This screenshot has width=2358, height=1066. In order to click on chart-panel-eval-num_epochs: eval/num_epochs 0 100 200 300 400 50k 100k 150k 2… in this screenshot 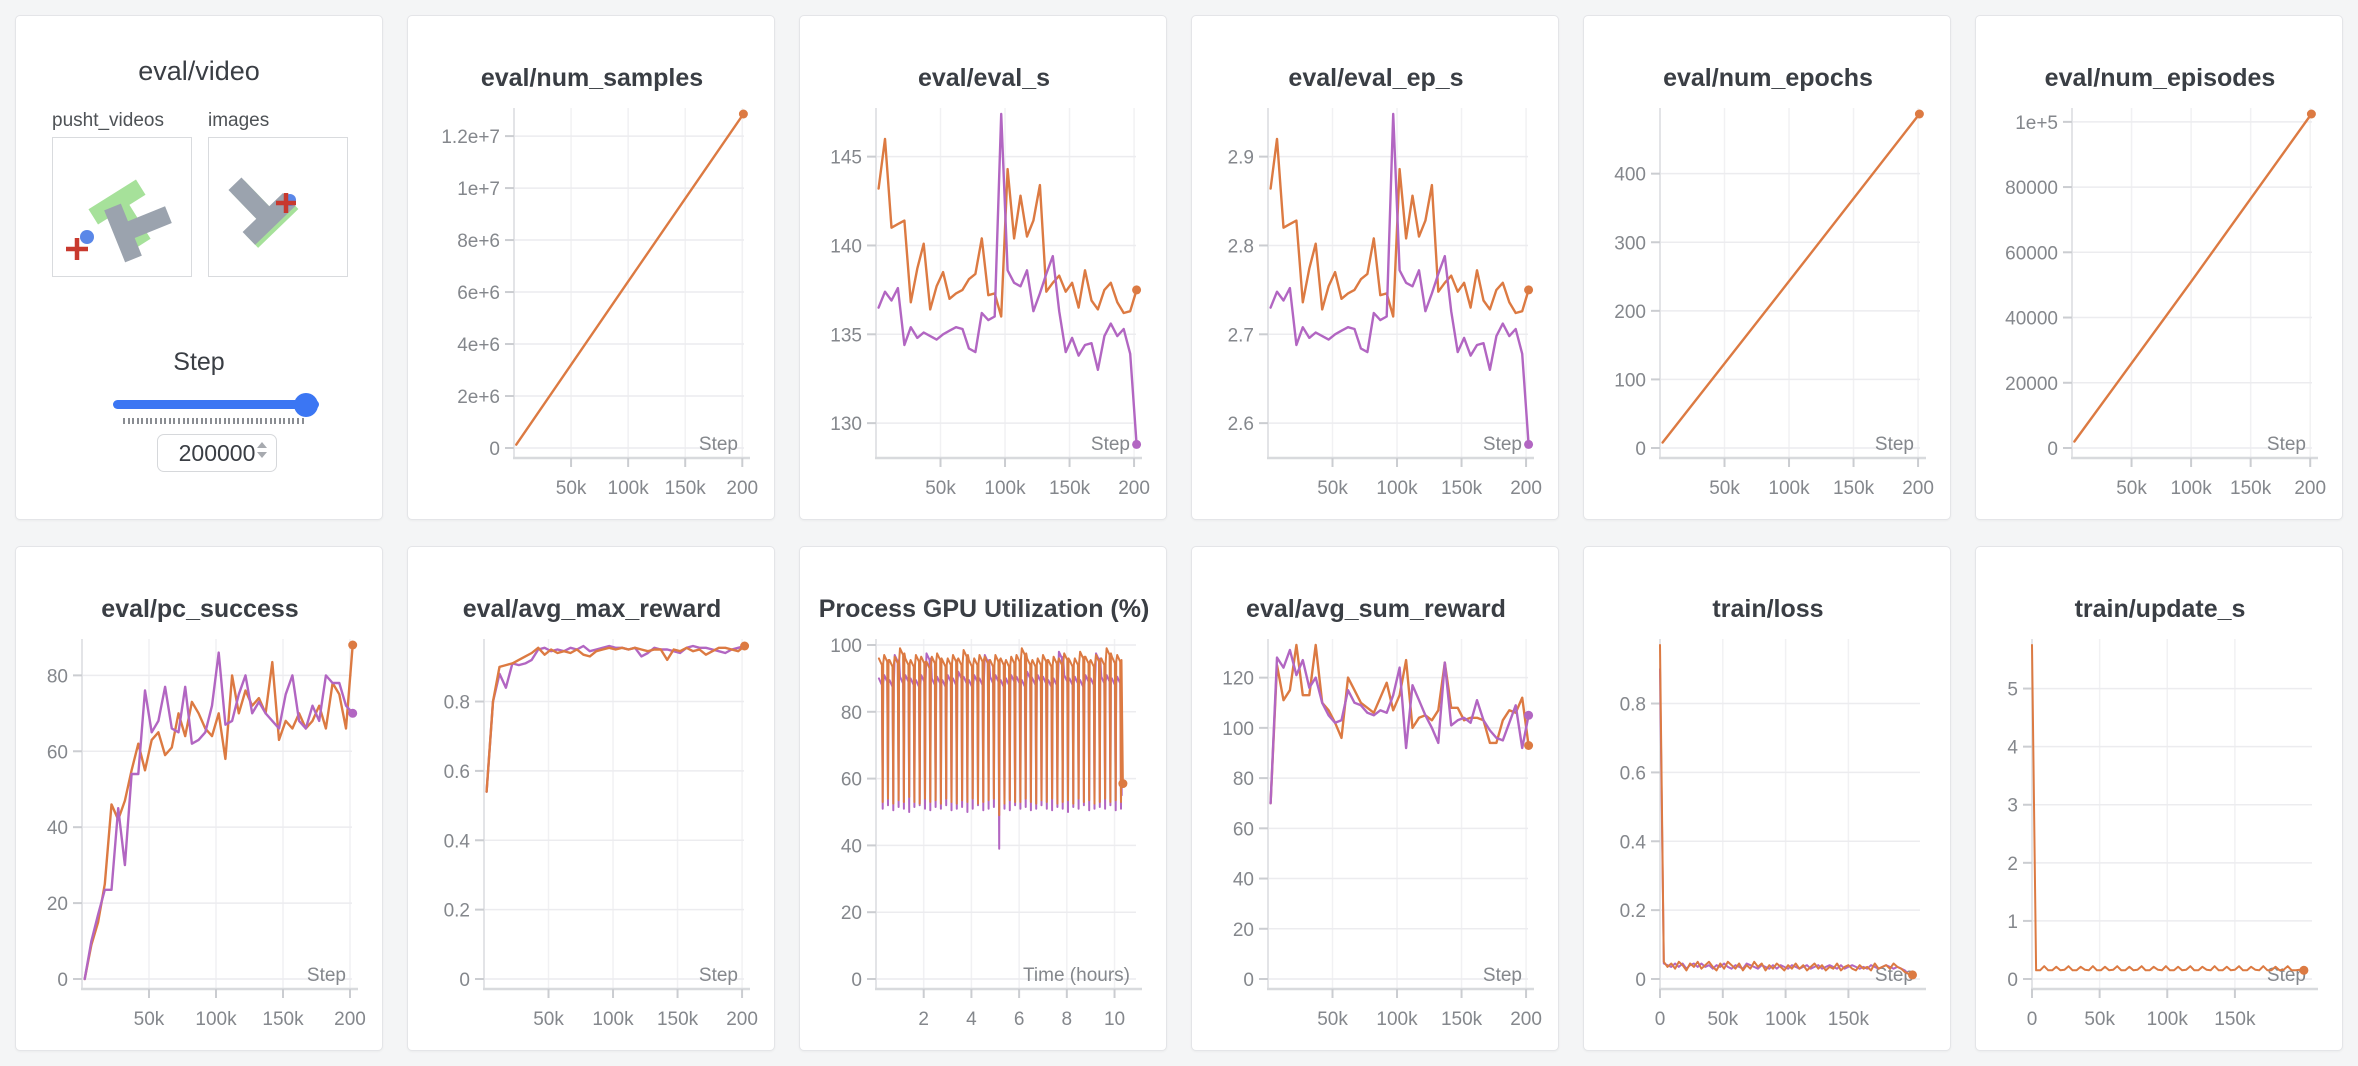, I will do `click(1767, 267)`.